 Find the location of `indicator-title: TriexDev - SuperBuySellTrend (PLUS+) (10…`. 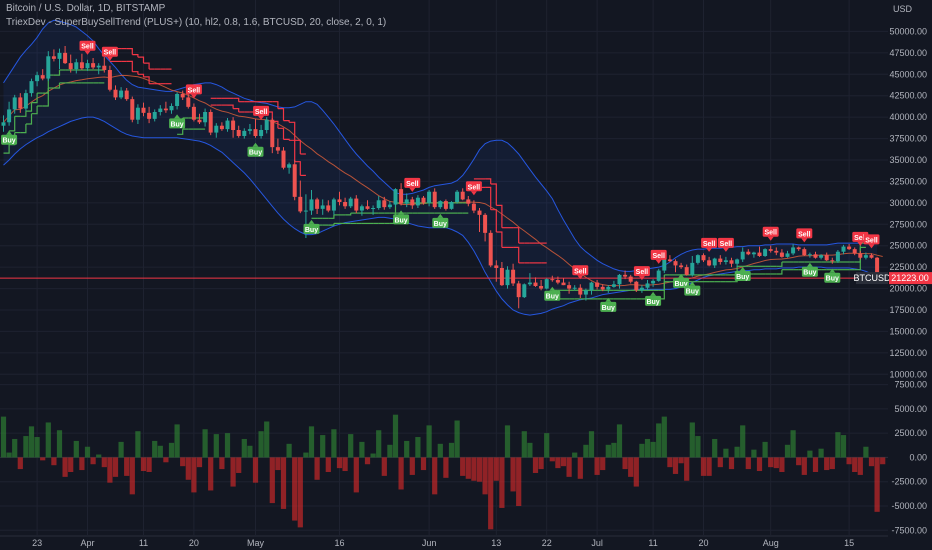

indicator-title: TriexDev - SuperBuySellTrend (PLUS+) (10… is located at coordinates (196, 22).